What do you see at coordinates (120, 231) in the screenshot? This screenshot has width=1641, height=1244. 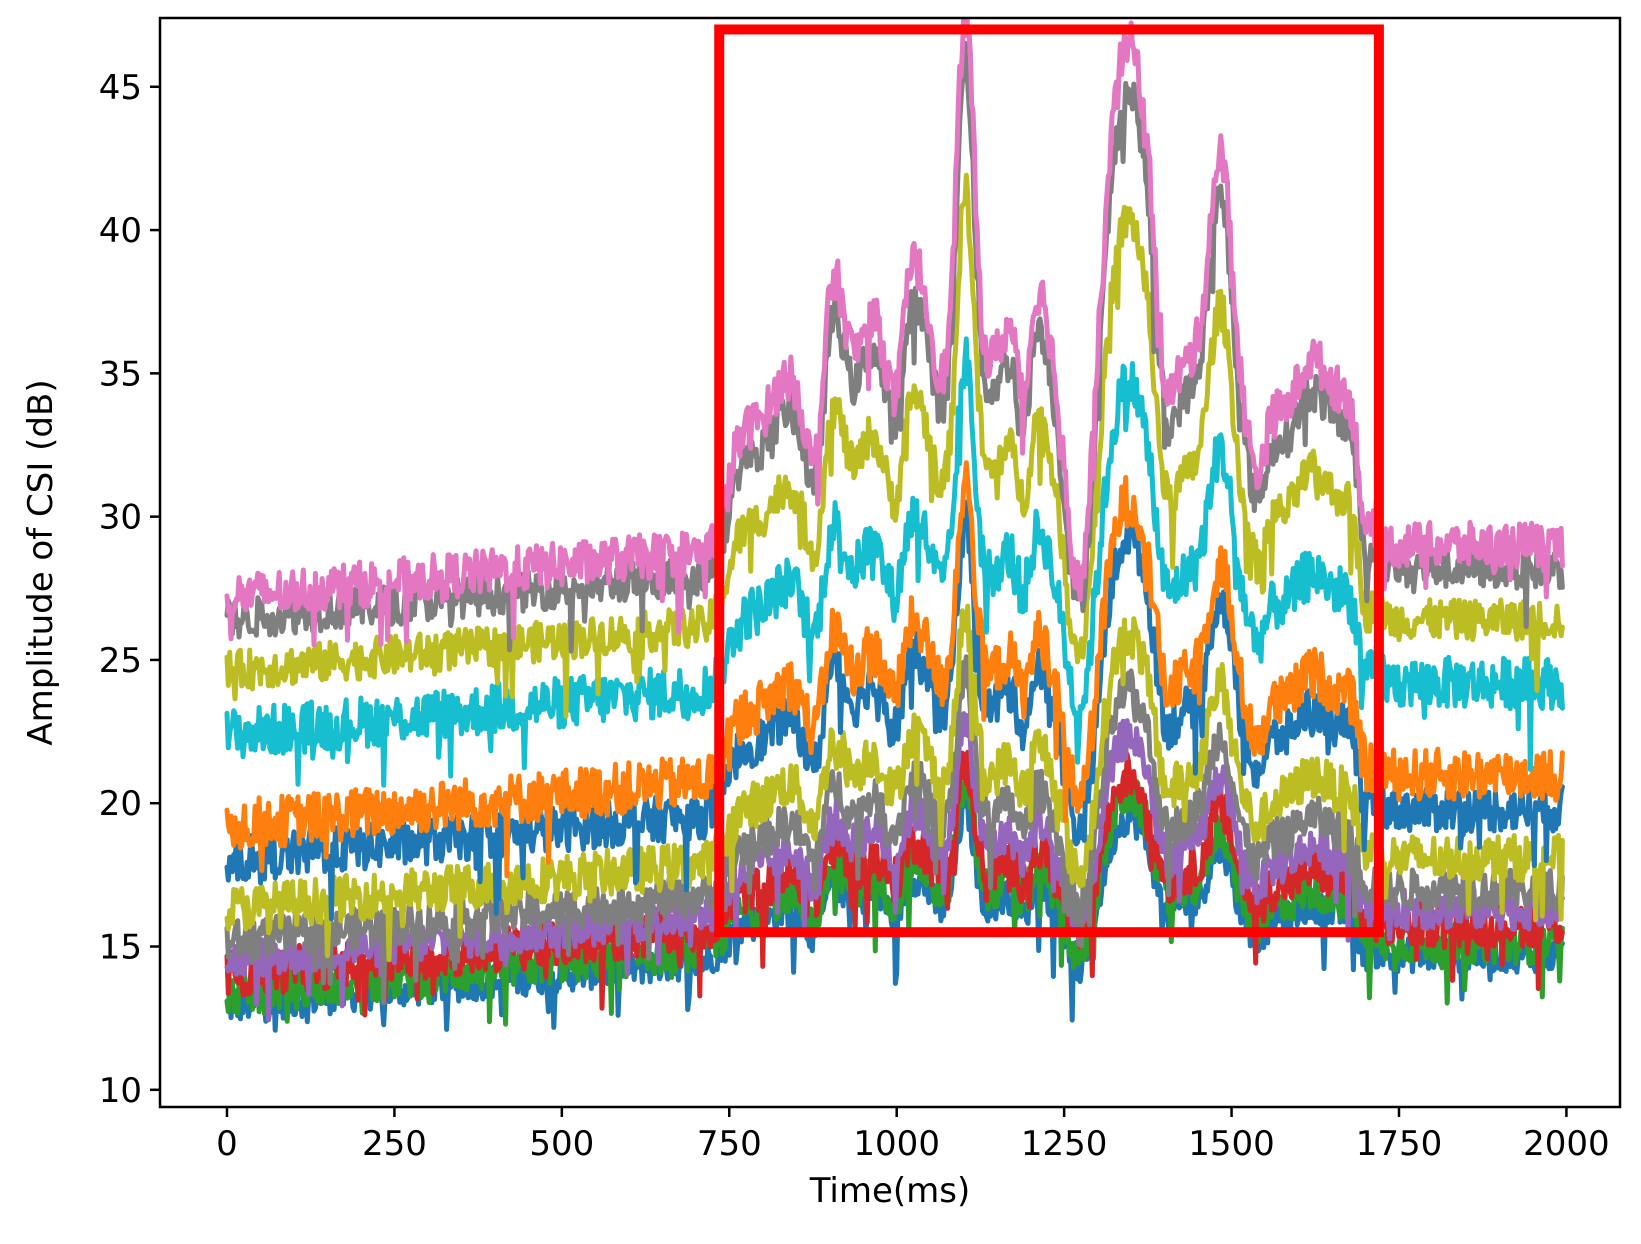 I see `y-tick-label: 40` at bounding box center [120, 231].